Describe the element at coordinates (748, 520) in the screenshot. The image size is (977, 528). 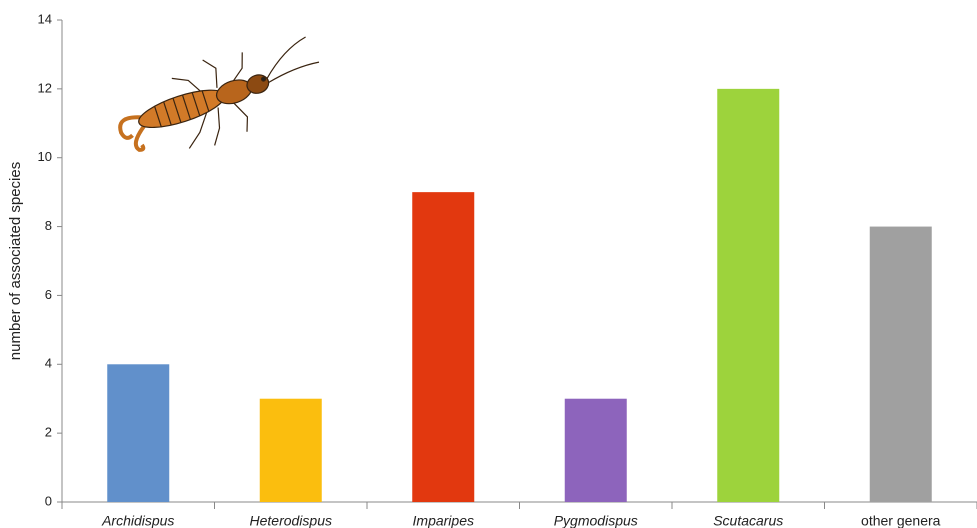
I see `x-tick-label: Scutacarus` at that location.